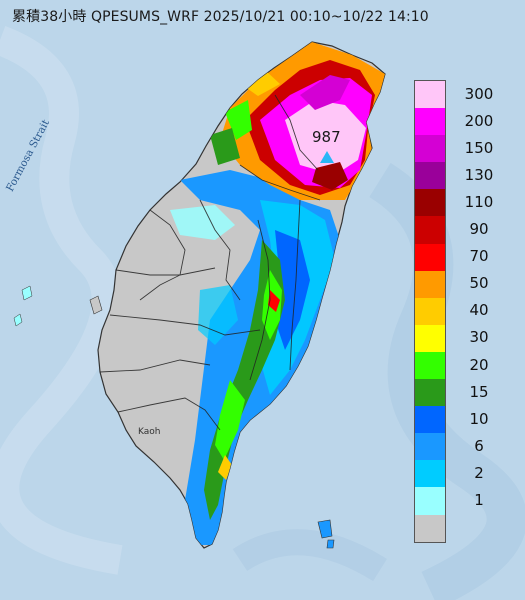  What do you see at coordinates (479, 283) in the screenshot?
I see `legend-label: 50` at bounding box center [479, 283].